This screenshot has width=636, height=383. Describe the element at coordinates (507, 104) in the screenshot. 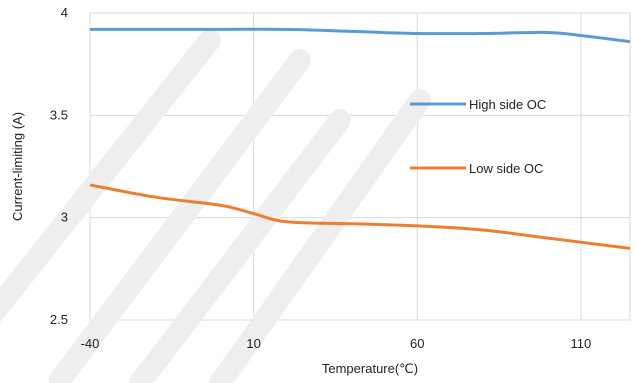

I see `legend-label-high-side: High side OC` at that location.